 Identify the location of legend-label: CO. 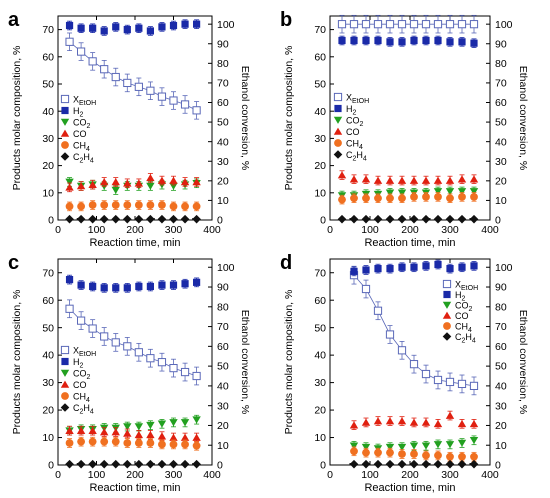
(80, 134).